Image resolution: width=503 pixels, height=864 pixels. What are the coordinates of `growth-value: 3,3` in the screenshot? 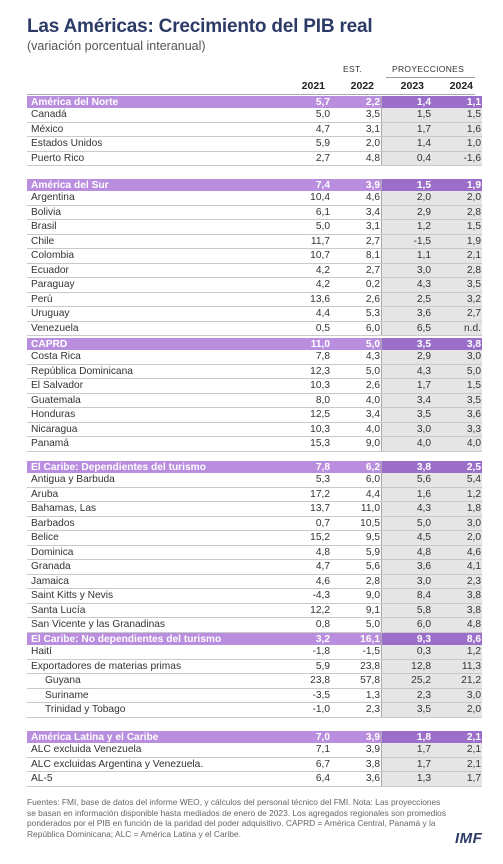 It's located at (457, 429).